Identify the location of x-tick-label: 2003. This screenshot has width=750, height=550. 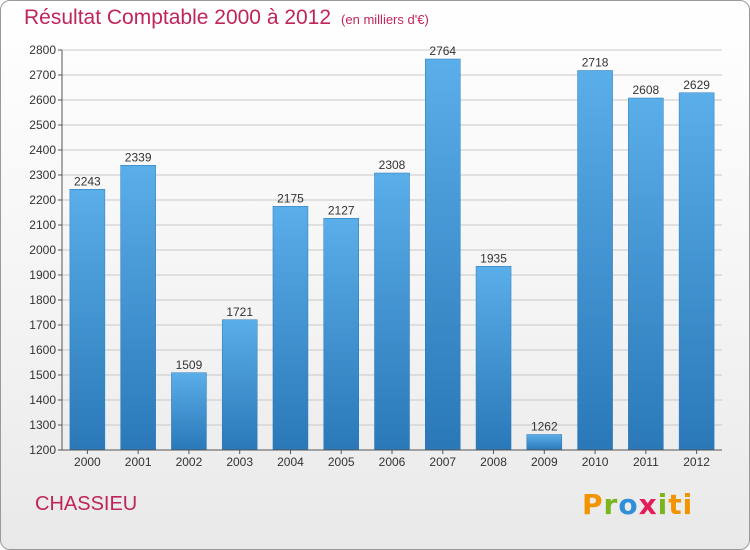
(239, 462).